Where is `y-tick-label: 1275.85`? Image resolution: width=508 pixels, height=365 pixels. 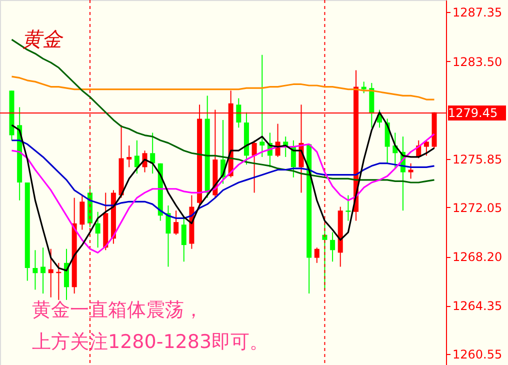 y-tick-label: 1275.85 is located at coordinates (477, 159).